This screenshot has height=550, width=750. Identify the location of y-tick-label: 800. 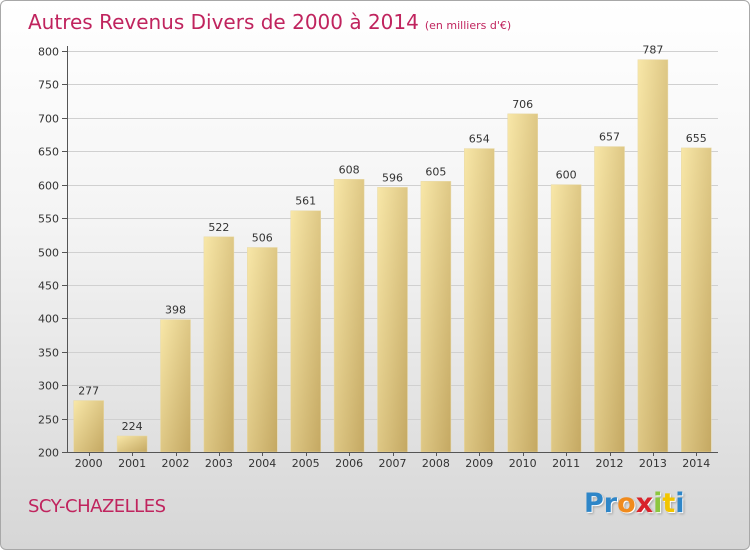
(48, 52).